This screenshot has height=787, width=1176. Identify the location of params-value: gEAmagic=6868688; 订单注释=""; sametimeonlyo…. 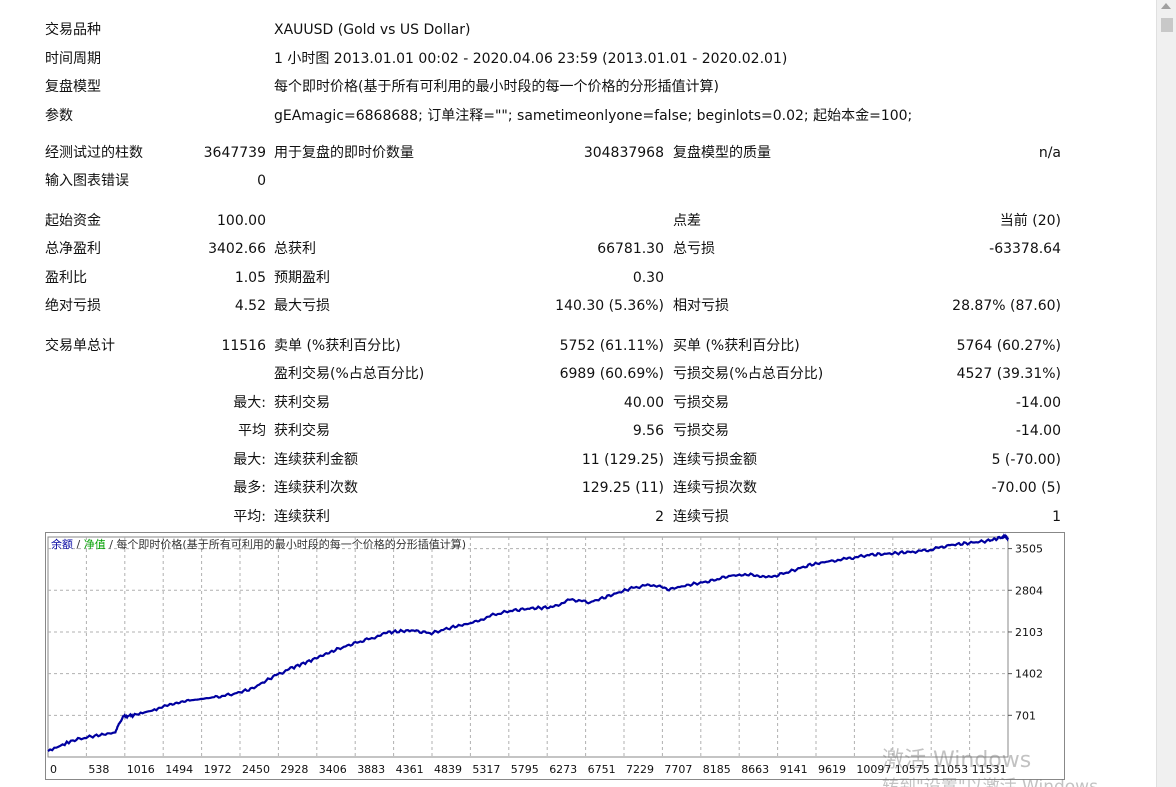
(593, 116).